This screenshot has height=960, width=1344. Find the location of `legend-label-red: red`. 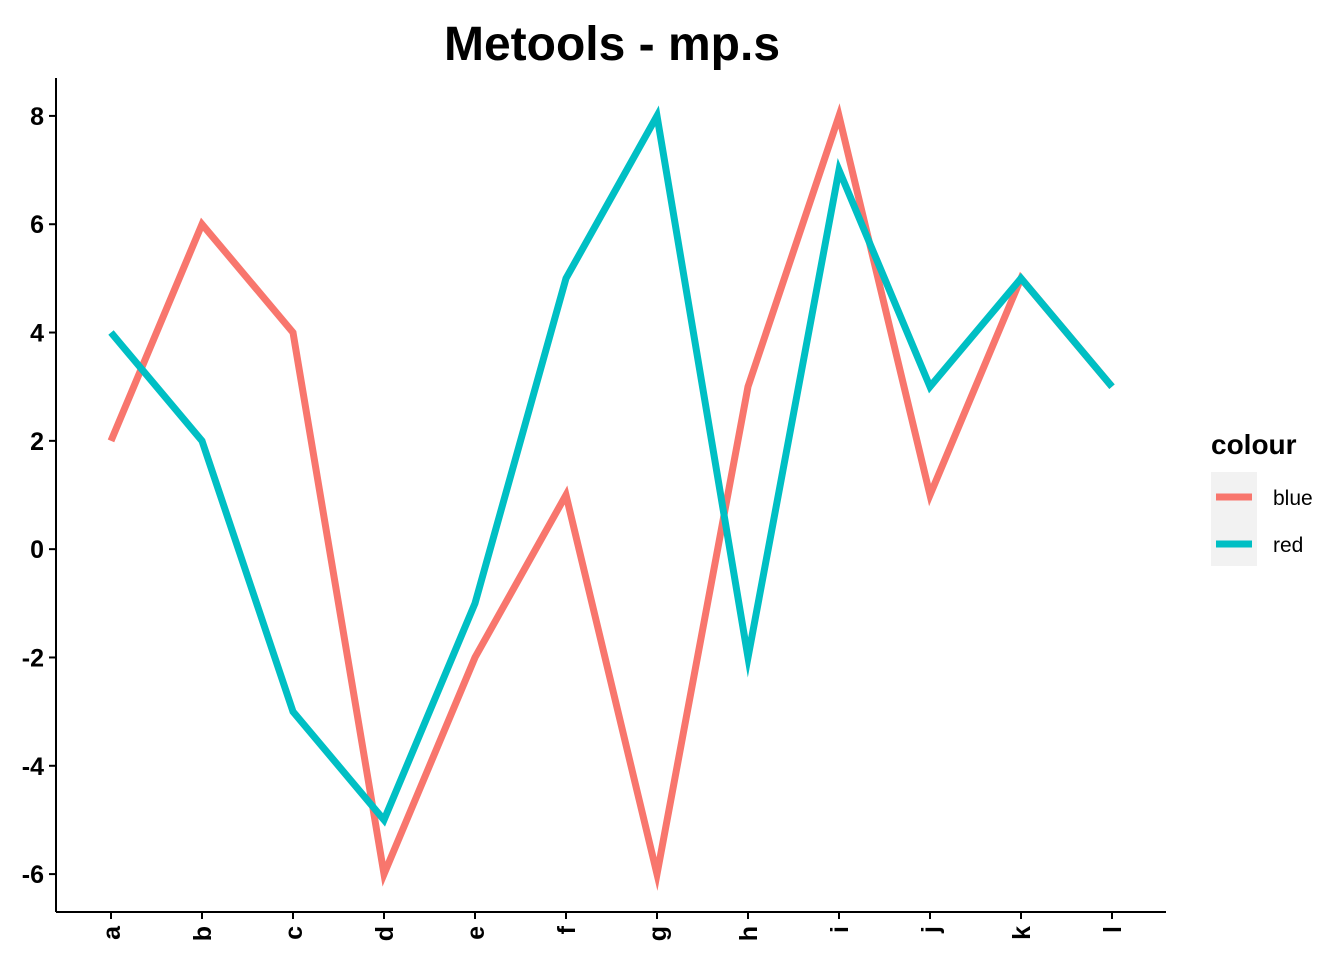

legend-label-red: red is located at coordinates (1288, 545).